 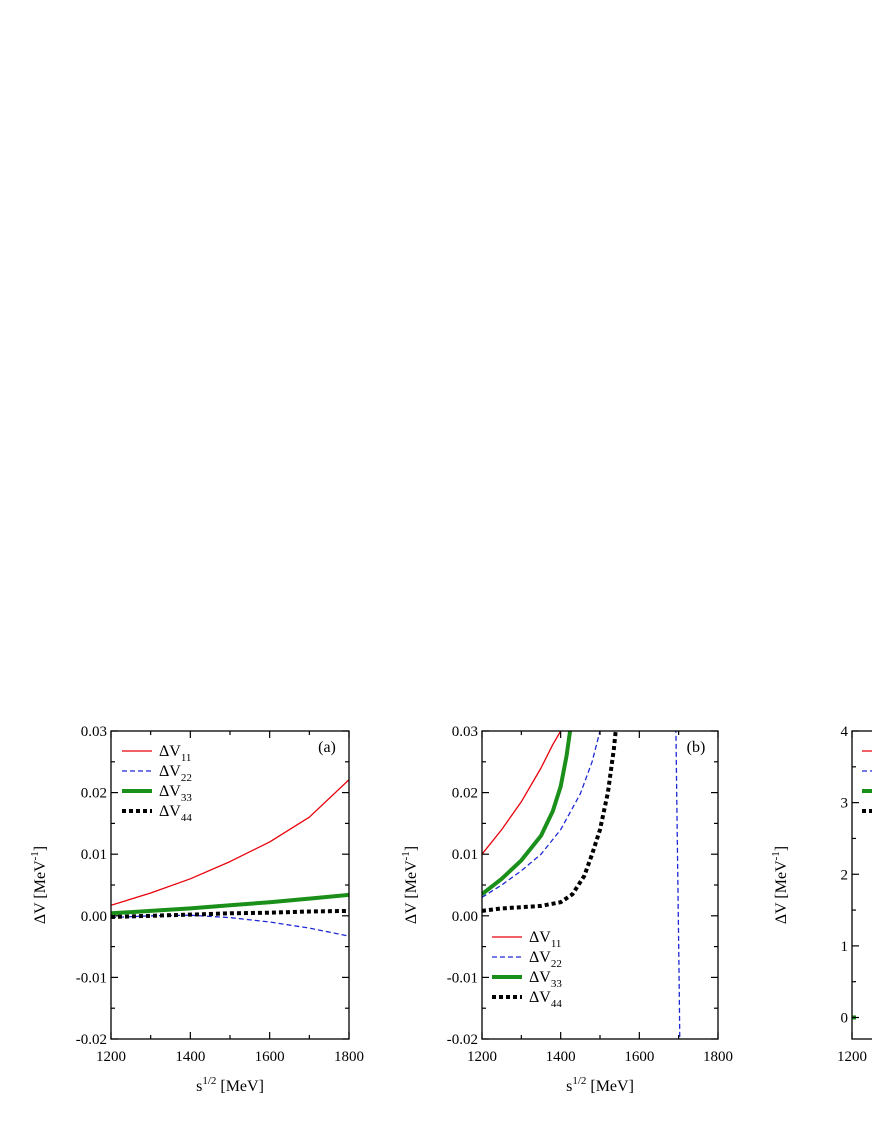 I want to click on legend, so click(x=867, y=781).